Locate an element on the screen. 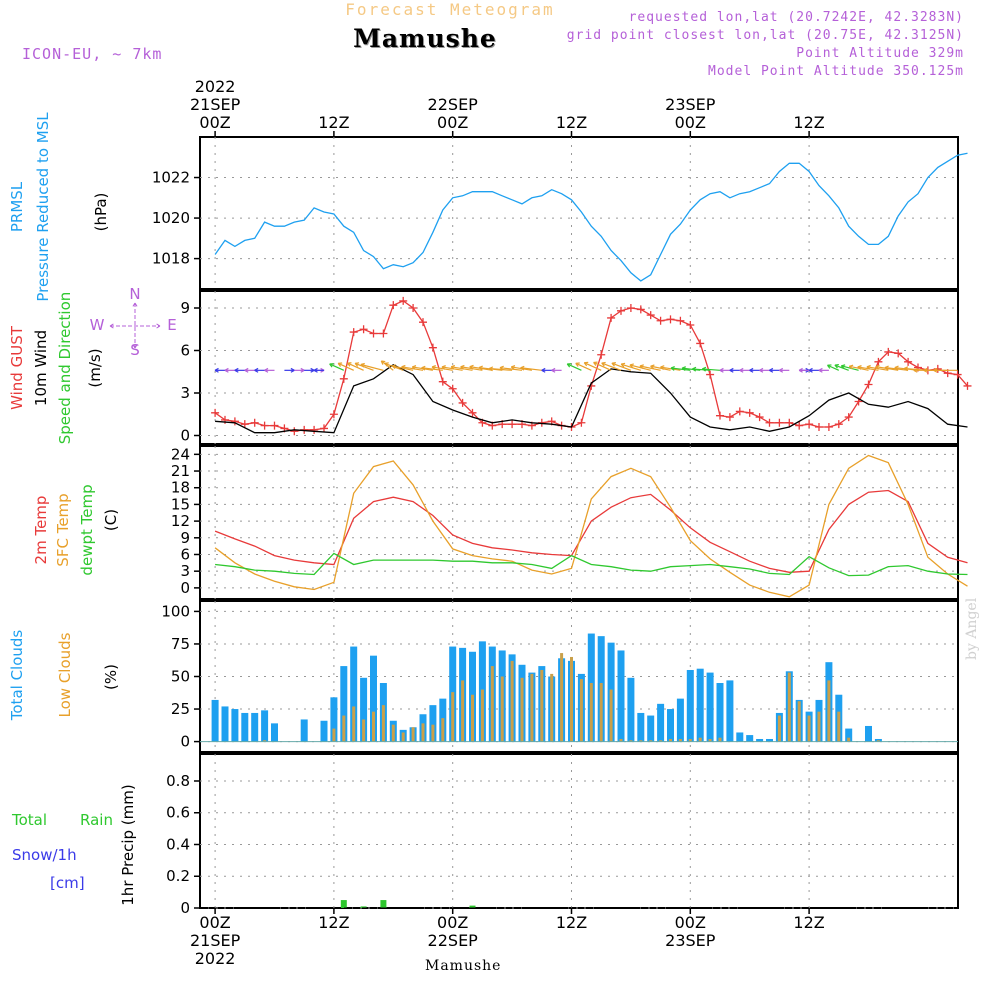  y-tick-label: 6 is located at coordinates (185, 351).